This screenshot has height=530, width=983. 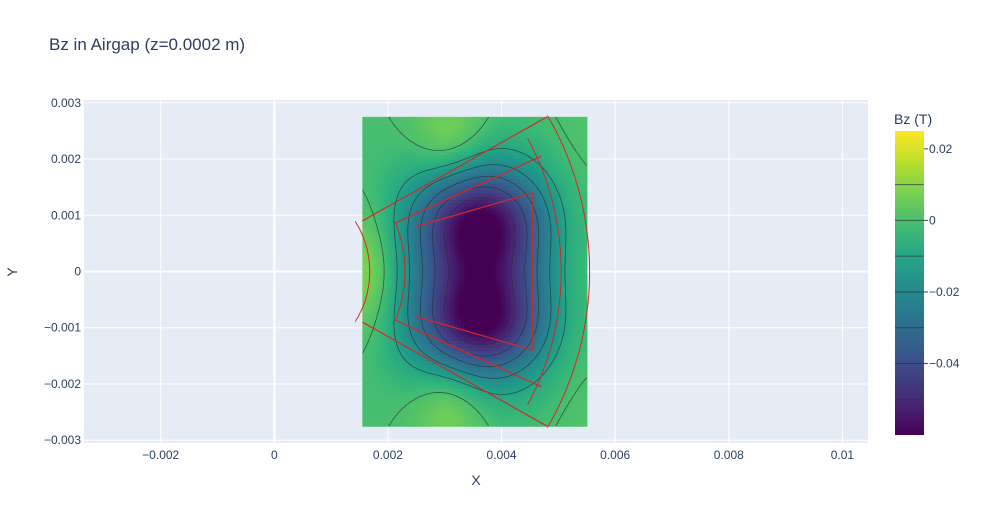 I want to click on heatmap-cells, so click(x=474, y=272).